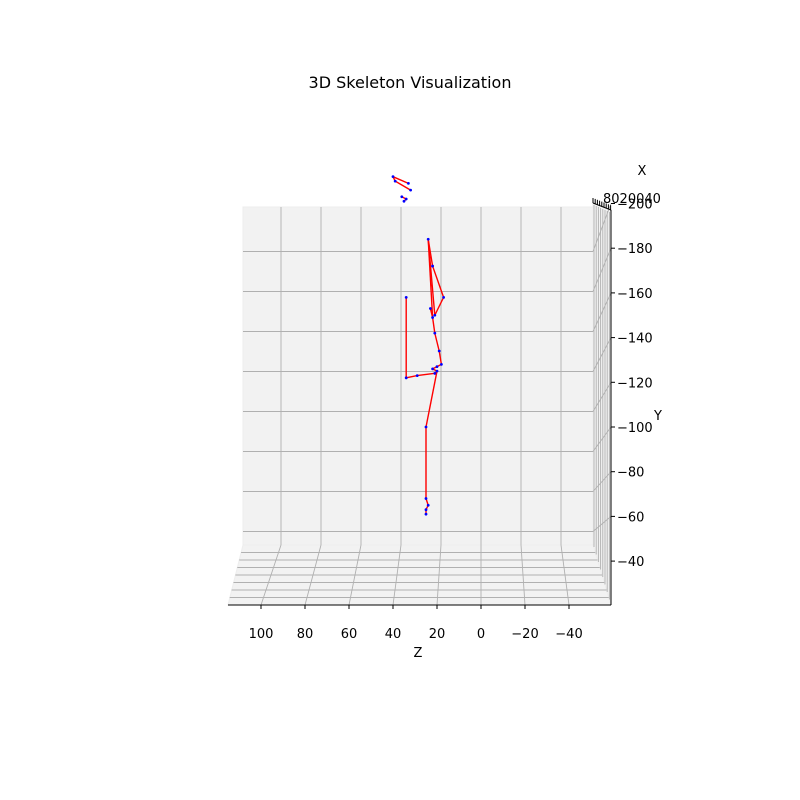  I want to click on x-tick-labels-overlap: 8020040, so click(632, 199).